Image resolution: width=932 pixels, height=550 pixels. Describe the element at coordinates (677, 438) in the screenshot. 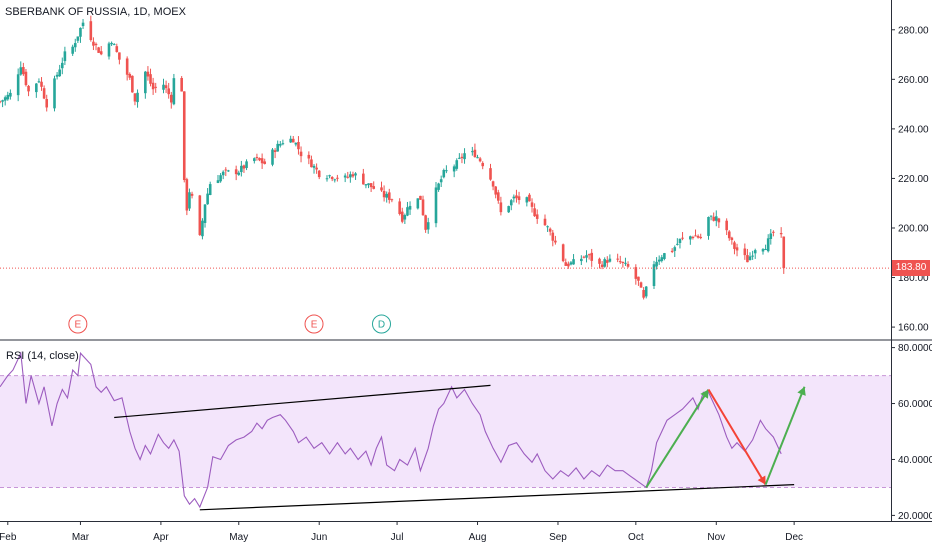

I see `rsi-arrow-up` at that location.